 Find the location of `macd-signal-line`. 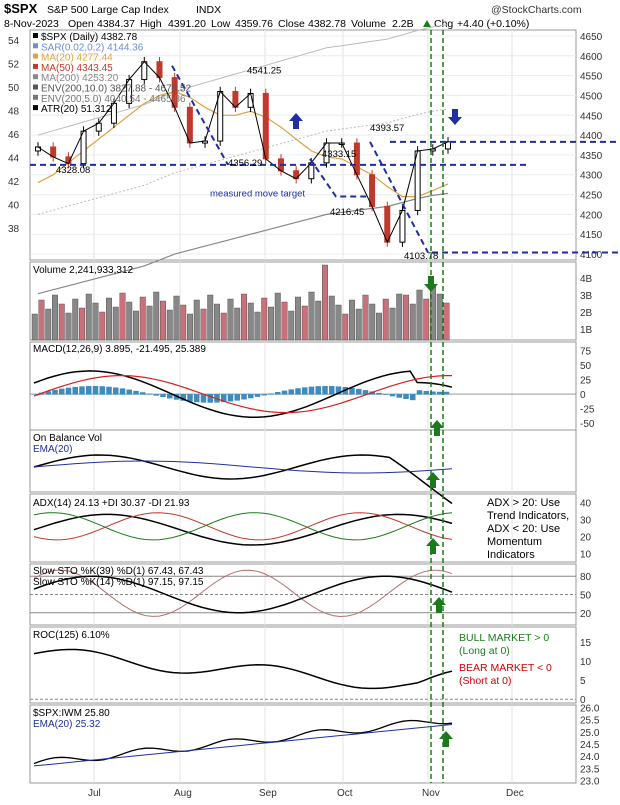

macd-signal-line is located at coordinates (242, 394).